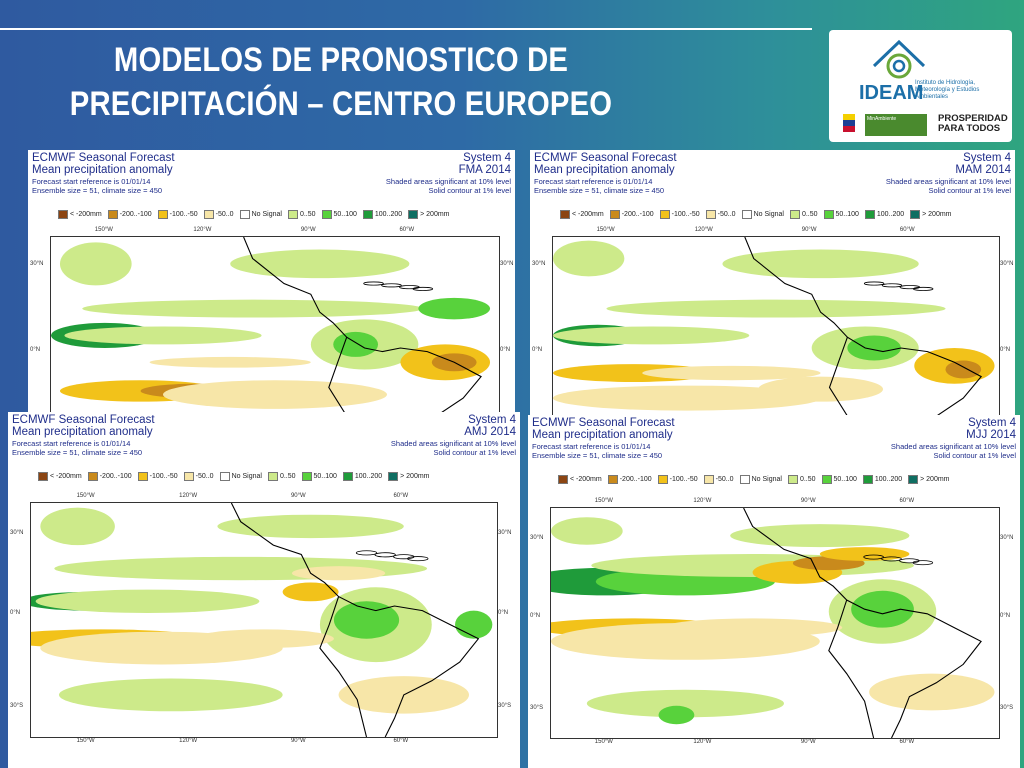  Describe the element at coordinates (973, 123) in the screenshot. I see `slogan: PROSPERIDAD PARA TODOS` at that location.